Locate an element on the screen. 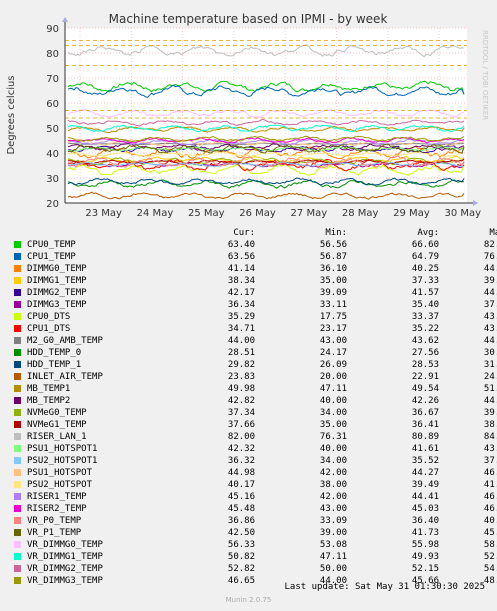 The width and height of the screenshot is (497, 611). legend-cur-value: 37.34 is located at coordinates (241, 413).